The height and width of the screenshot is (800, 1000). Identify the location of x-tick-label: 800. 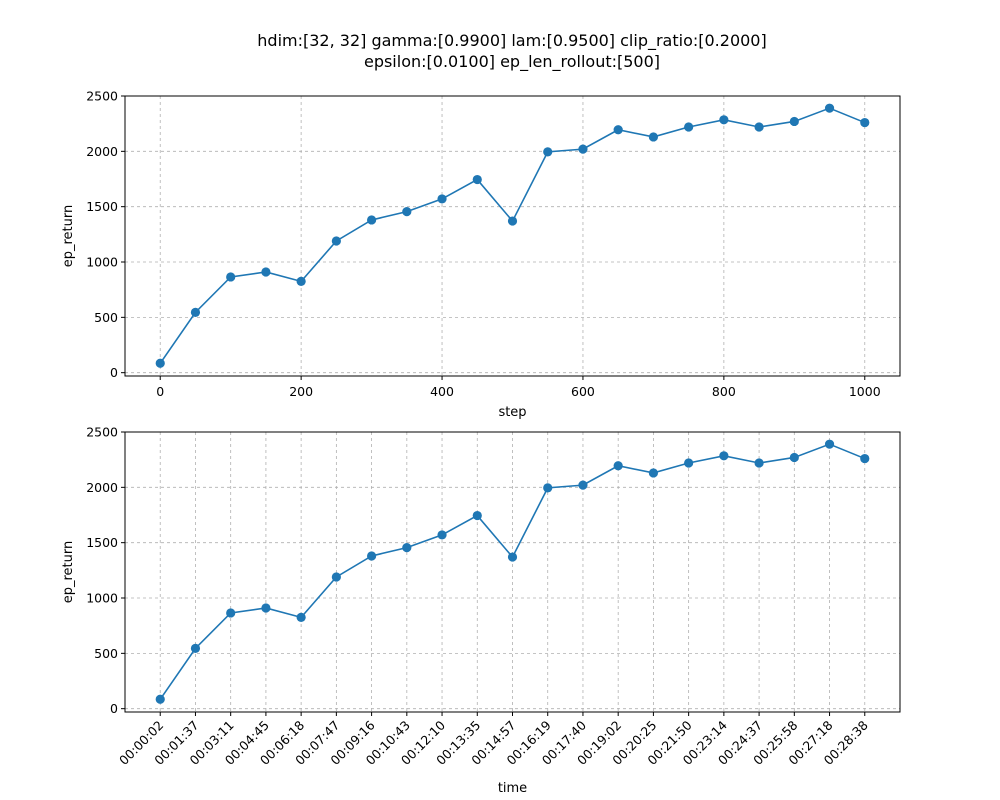
(724, 391).